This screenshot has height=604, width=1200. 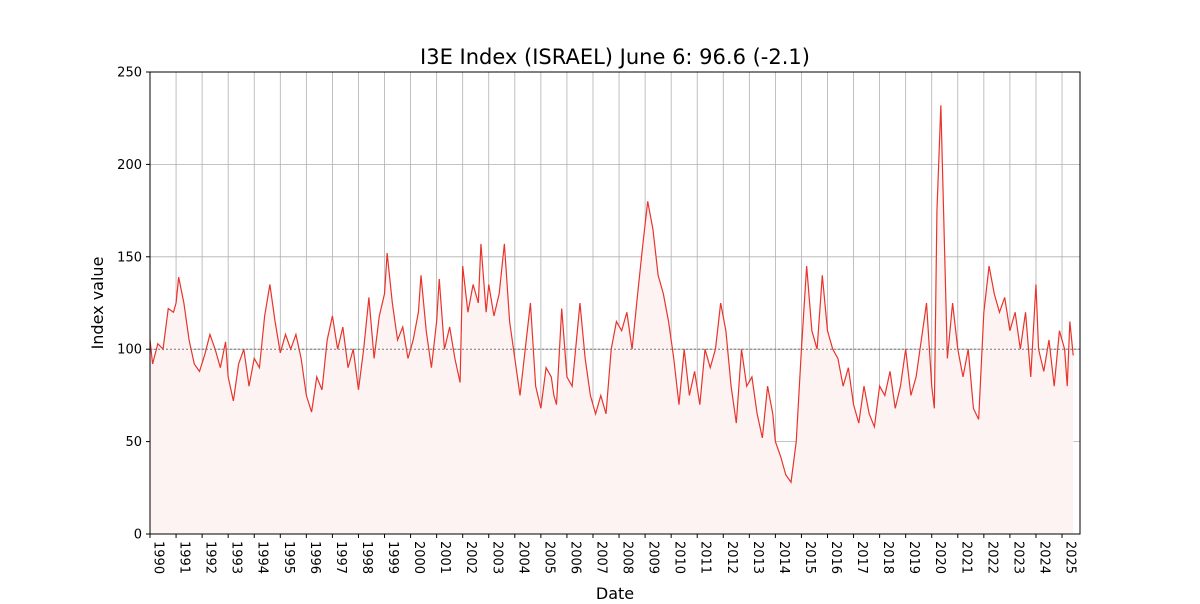 What do you see at coordinates (418, 557) in the screenshot?
I see `x-tick-label: 2000` at bounding box center [418, 557].